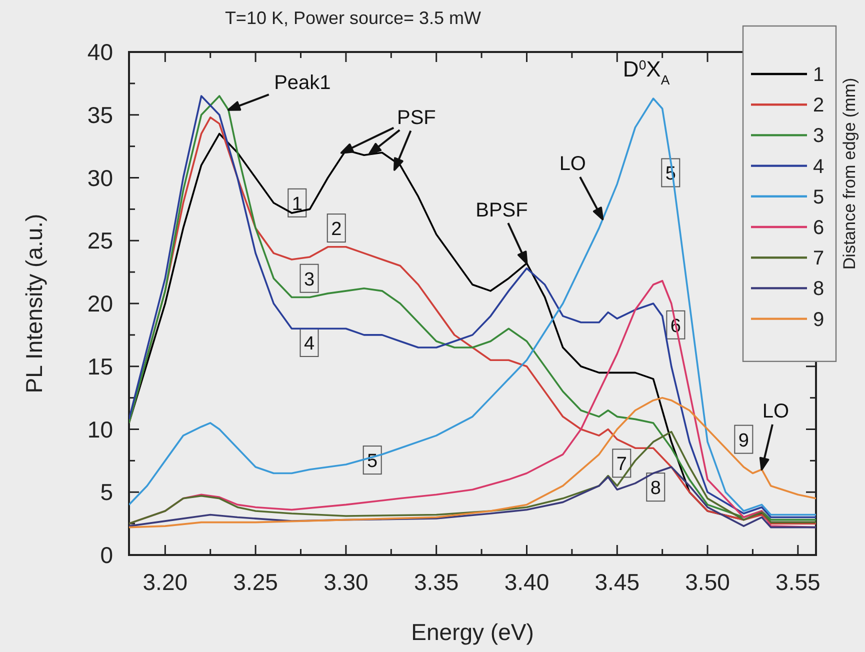  What do you see at coordinates (818, 197) in the screenshot?
I see `legend-label: 5` at bounding box center [818, 197].